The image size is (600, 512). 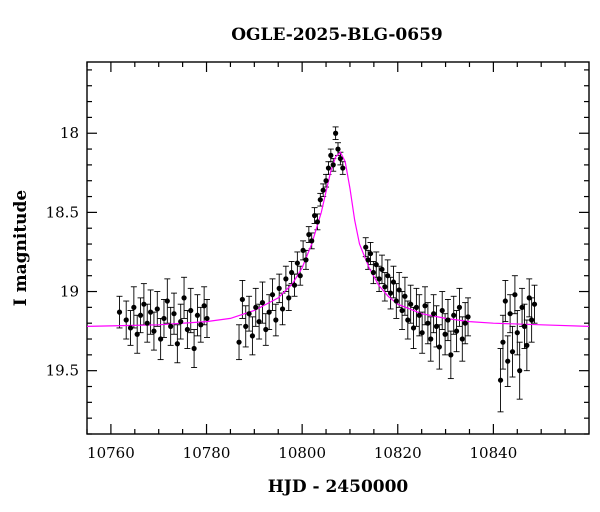 I want to click on x-tick-label: 10820, so click(x=398, y=453).